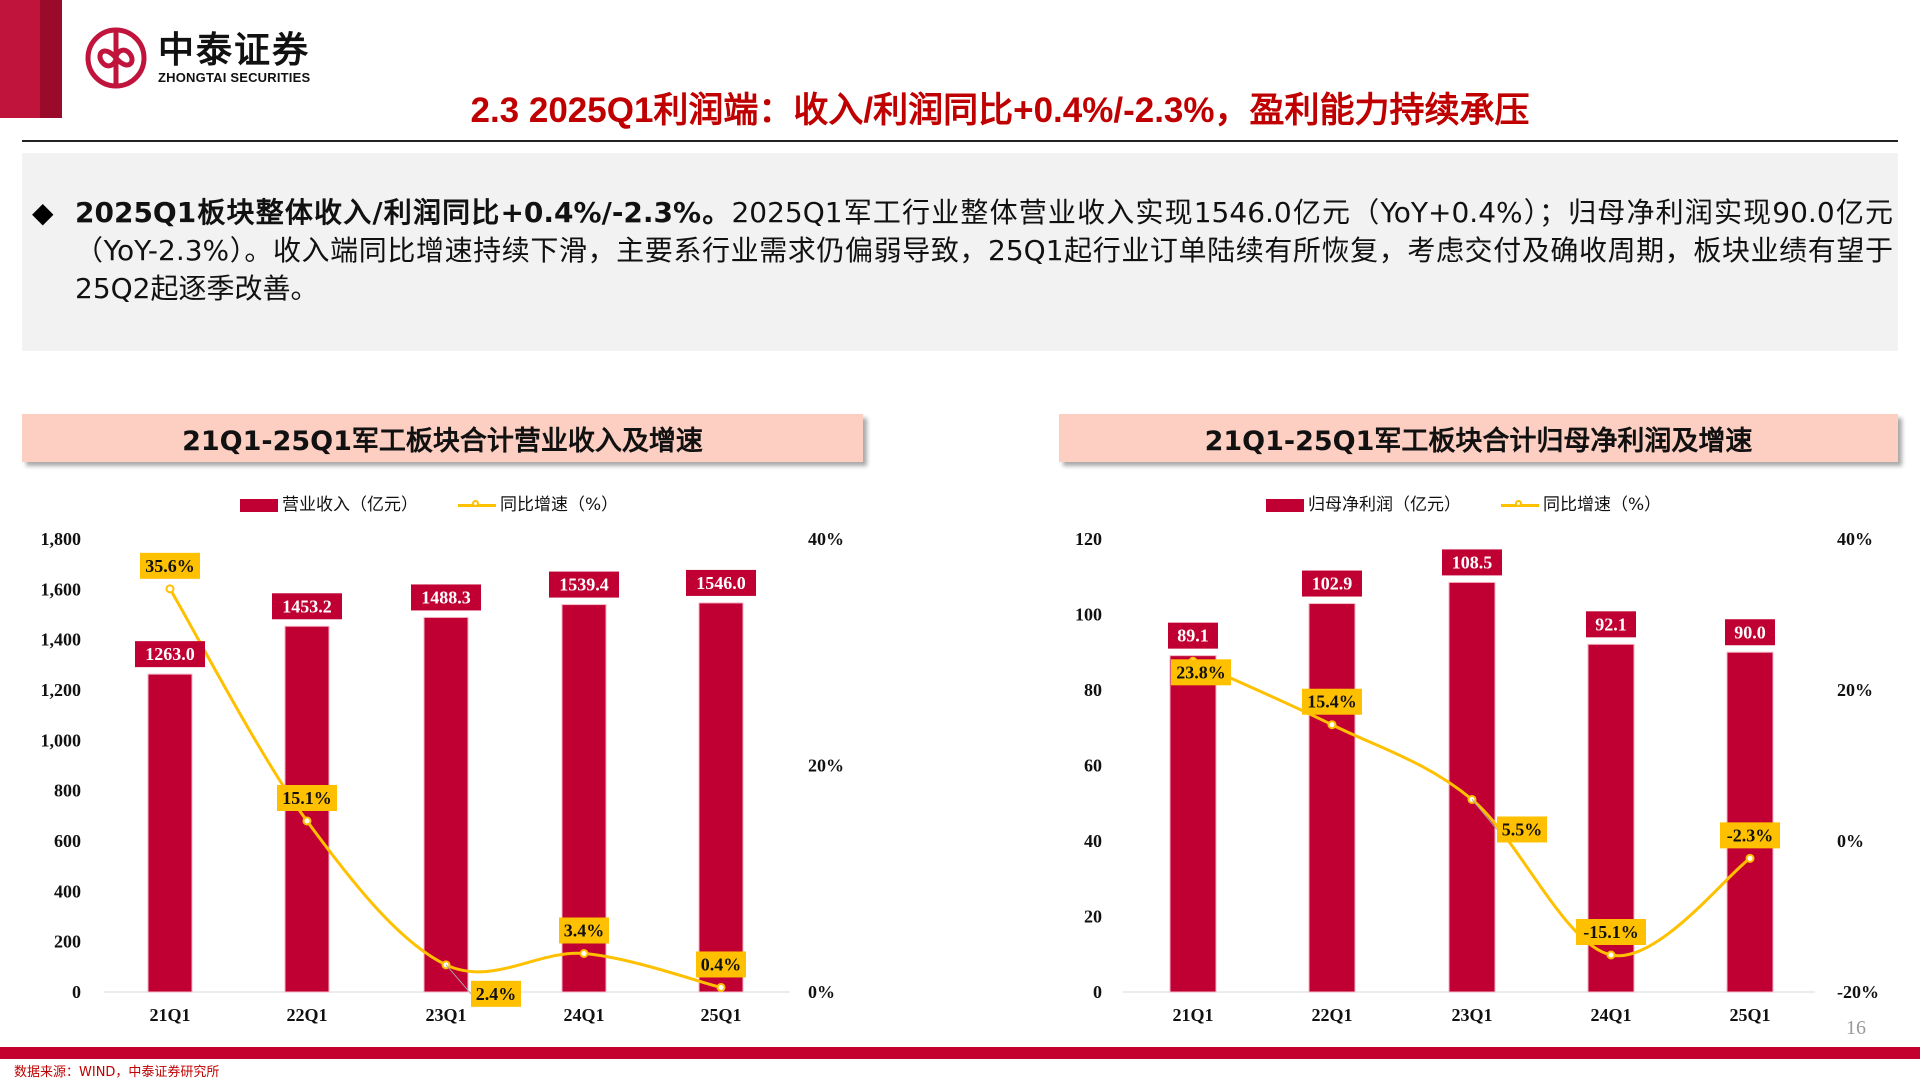 This screenshot has width=1920, height=1080. What do you see at coordinates (1093, 841) in the screenshot?
I see `left-axis-tick: 40` at bounding box center [1093, 841].